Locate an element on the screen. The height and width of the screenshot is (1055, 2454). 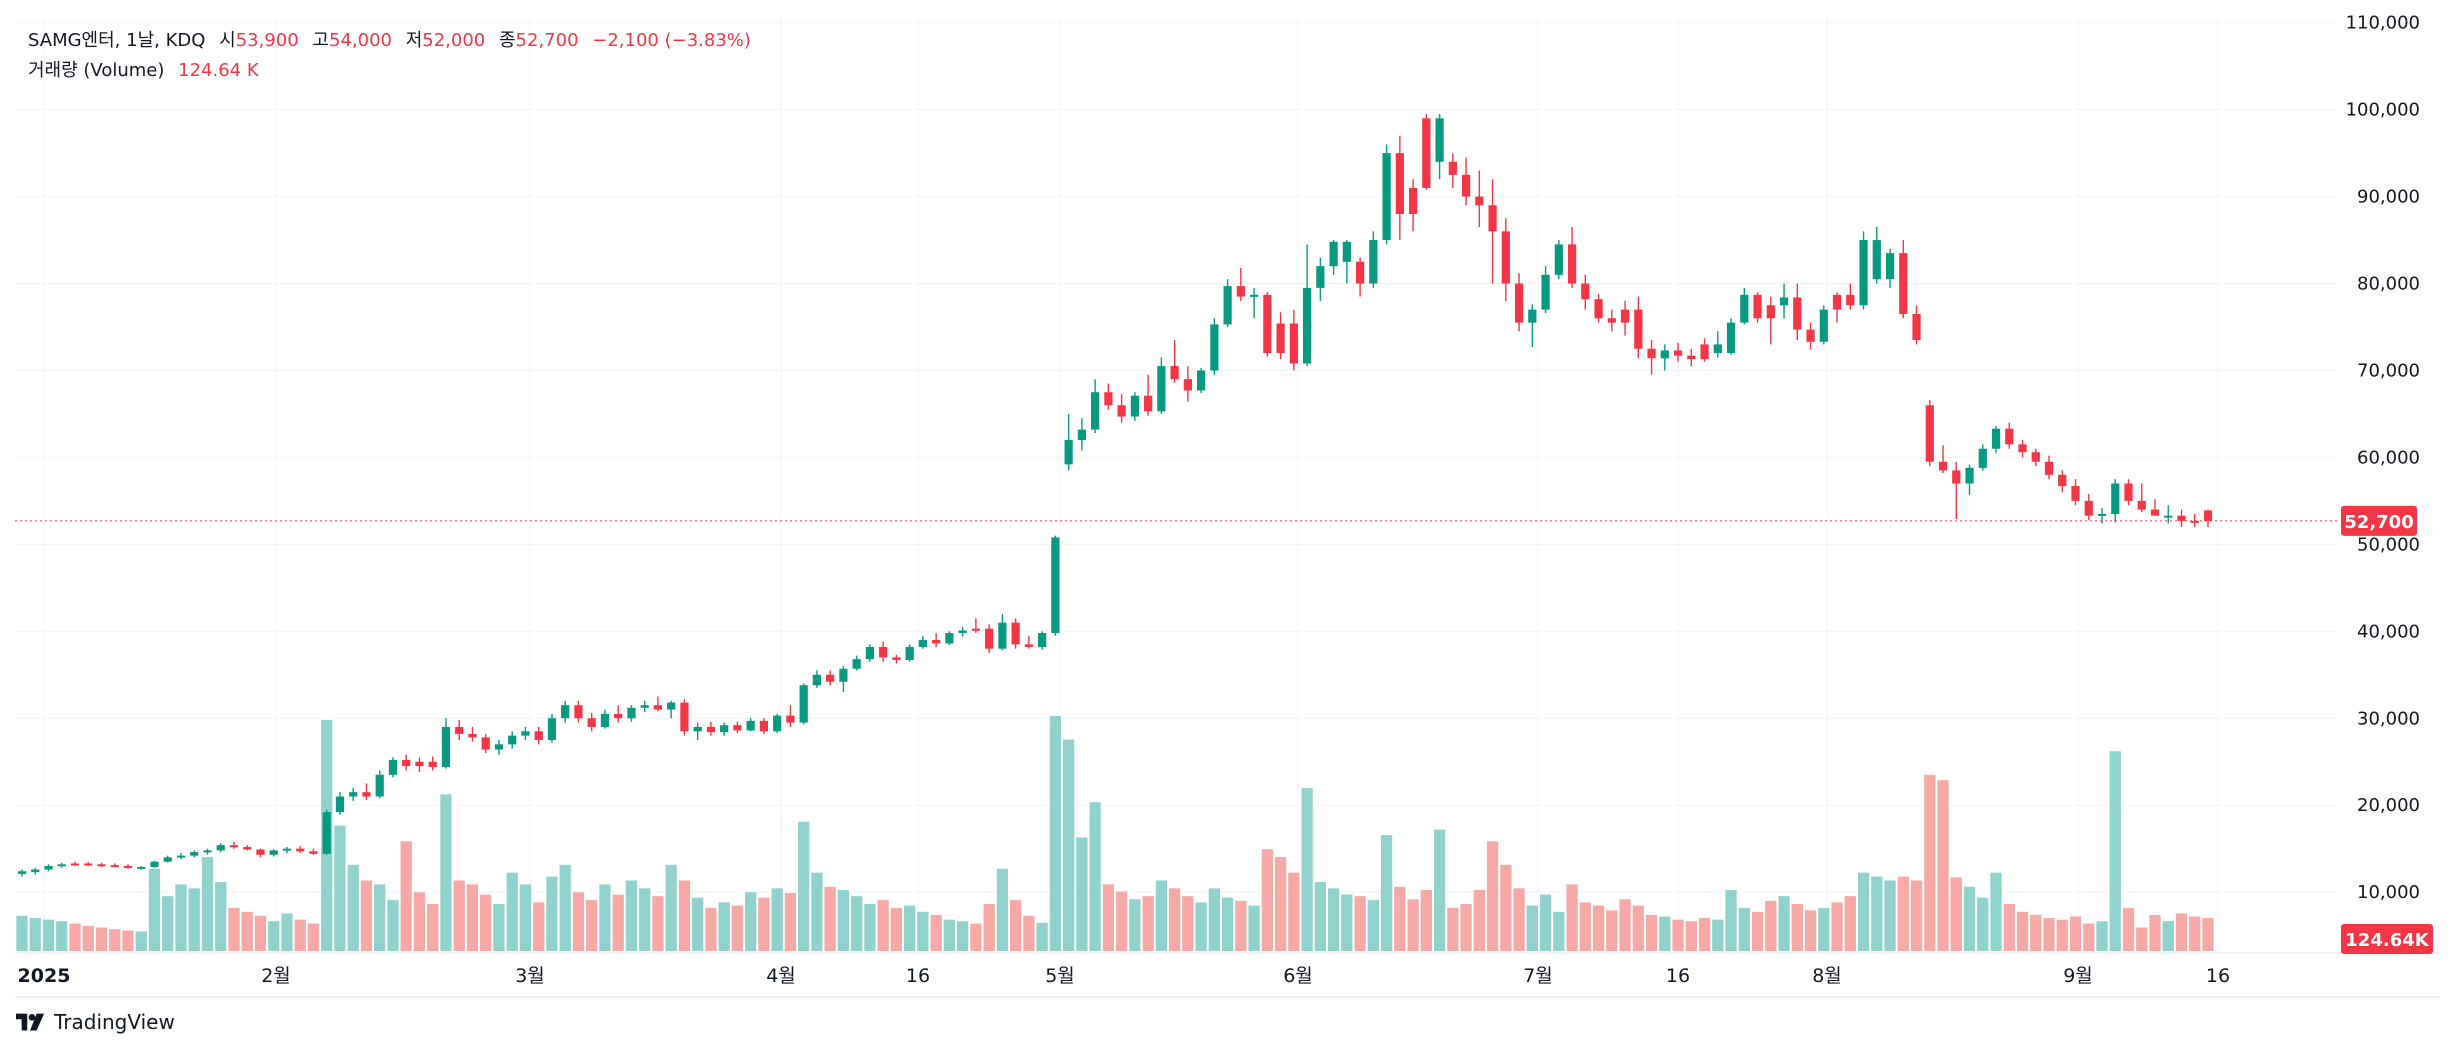
y-tick-label: 10,000 is located at coordinates (2388, 892).